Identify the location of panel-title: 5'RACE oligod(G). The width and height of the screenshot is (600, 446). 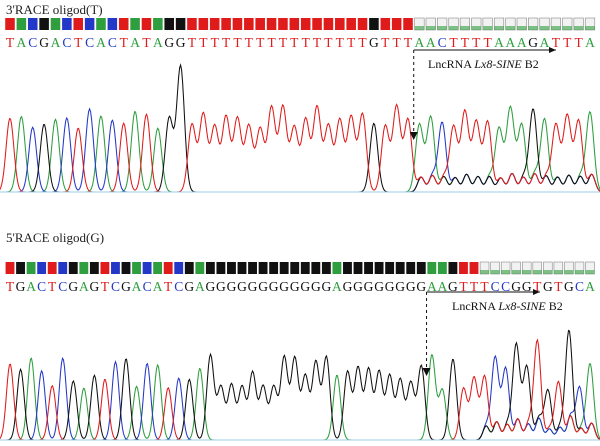
(55, 237).